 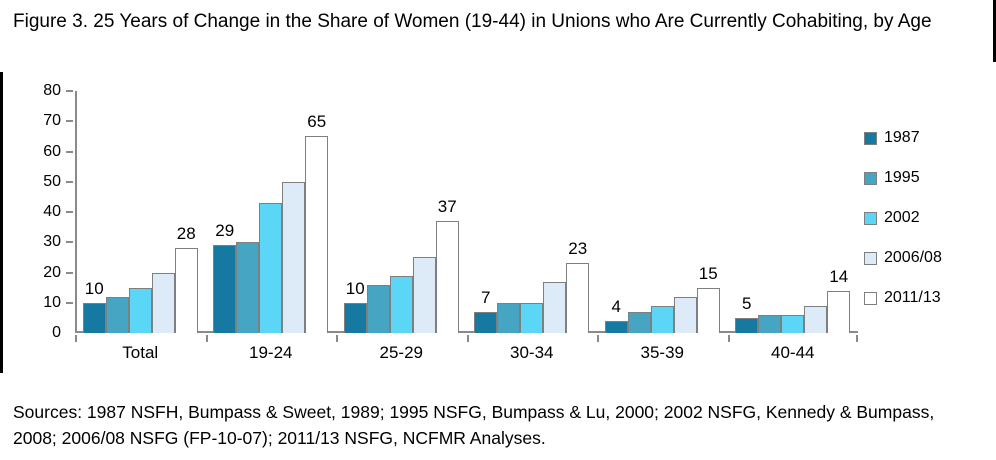 What do you see at coordinates (747, 303) in the screenshot?
I see `bar-value-label: 5` at bounding box center [747, 303].